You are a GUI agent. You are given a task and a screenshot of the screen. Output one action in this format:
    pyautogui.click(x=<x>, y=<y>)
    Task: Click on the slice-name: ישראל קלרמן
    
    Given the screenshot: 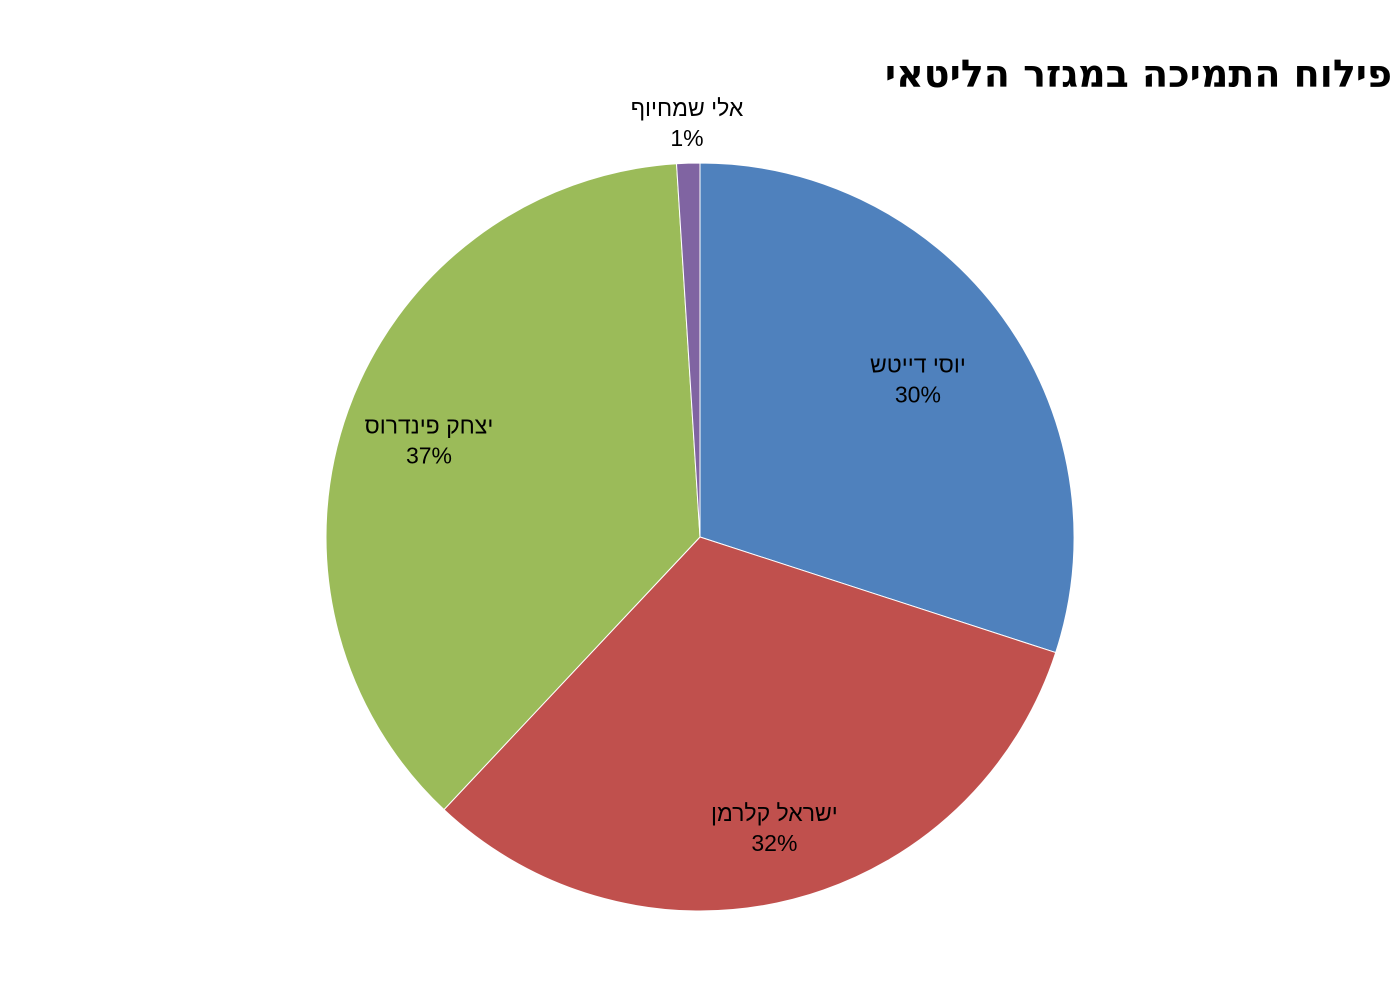 What is the action you would take?
    pyautogui.click(x=774, y=813)
    